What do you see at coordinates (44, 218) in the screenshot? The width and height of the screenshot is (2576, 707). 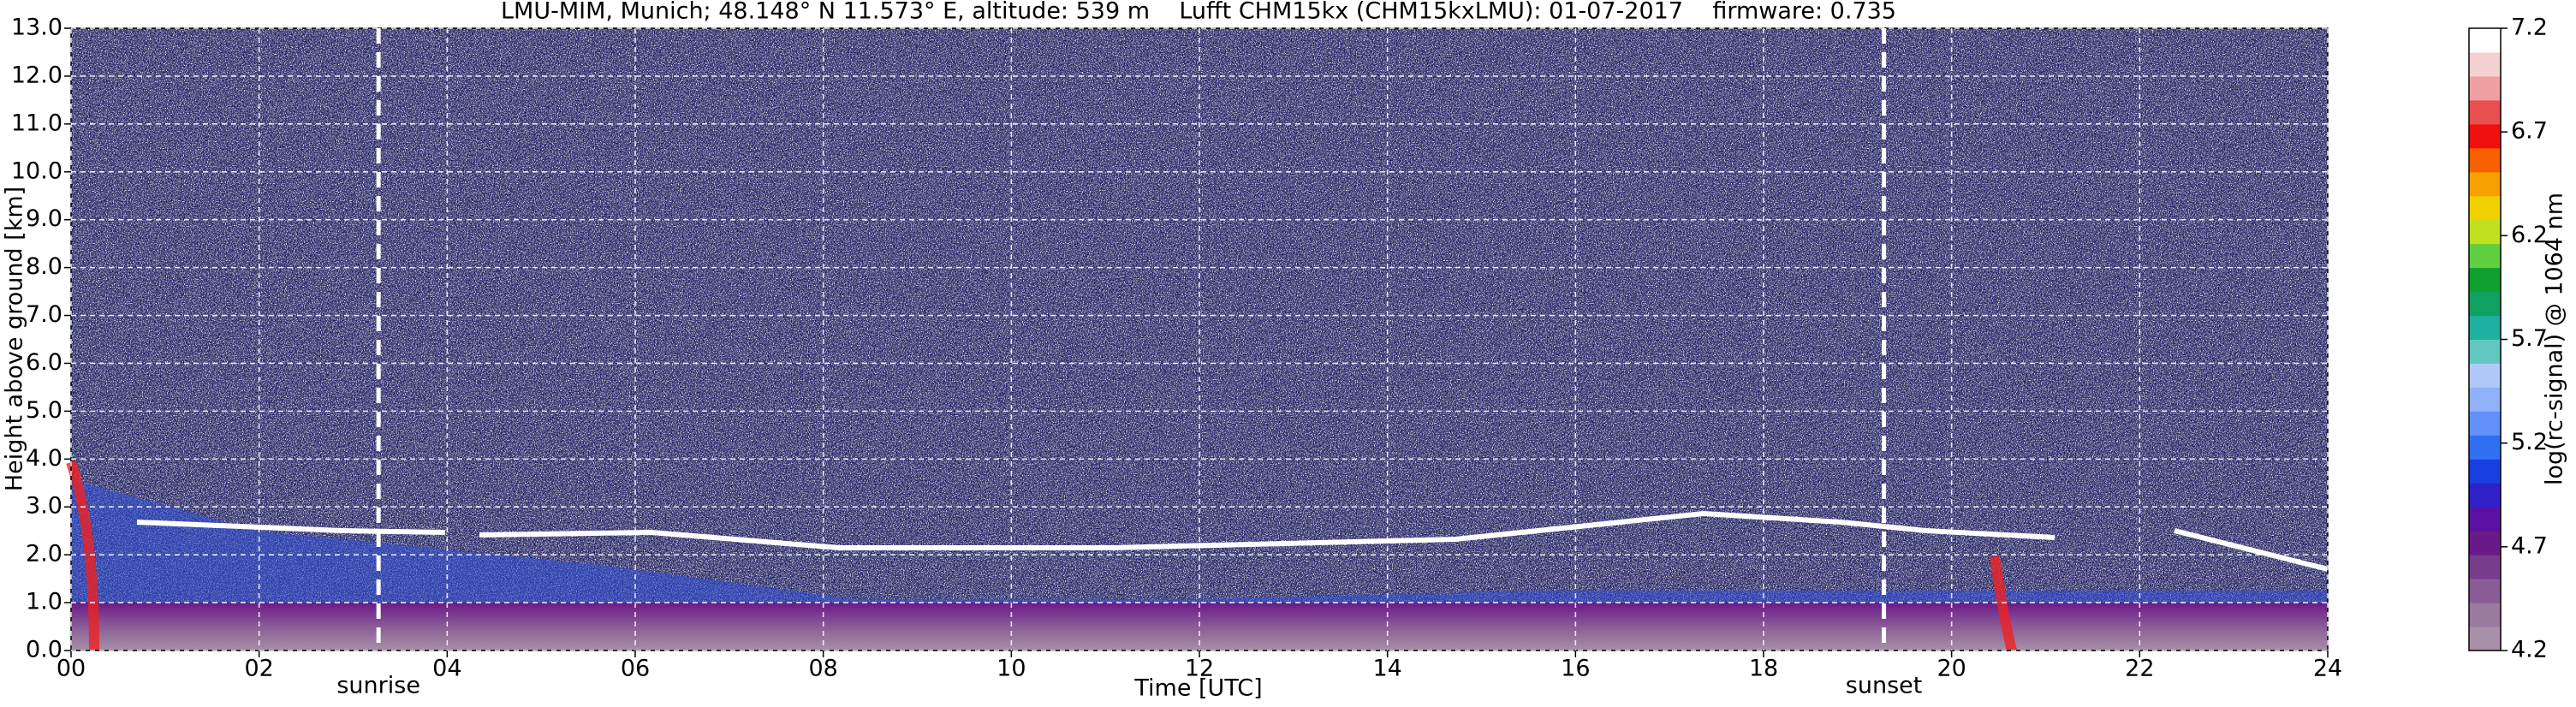 I see `y-tick-label: 9.0` at bounding box center [44, 218].